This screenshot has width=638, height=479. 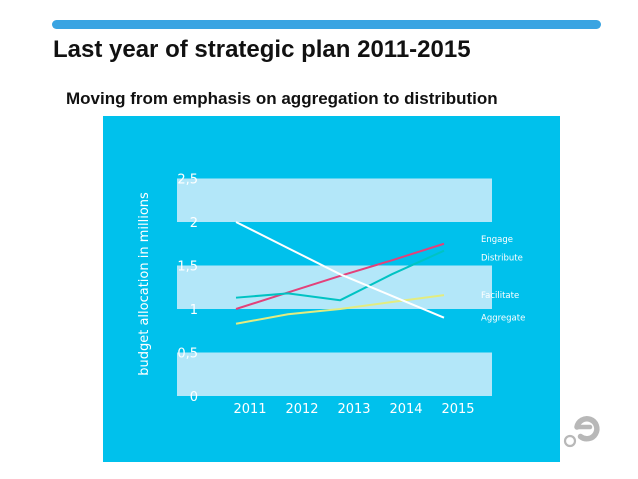 What do you see at coordinates (301, 409) in the screenshot?
I see `x-tick-label: 2012` at bounding box center [301, 409].